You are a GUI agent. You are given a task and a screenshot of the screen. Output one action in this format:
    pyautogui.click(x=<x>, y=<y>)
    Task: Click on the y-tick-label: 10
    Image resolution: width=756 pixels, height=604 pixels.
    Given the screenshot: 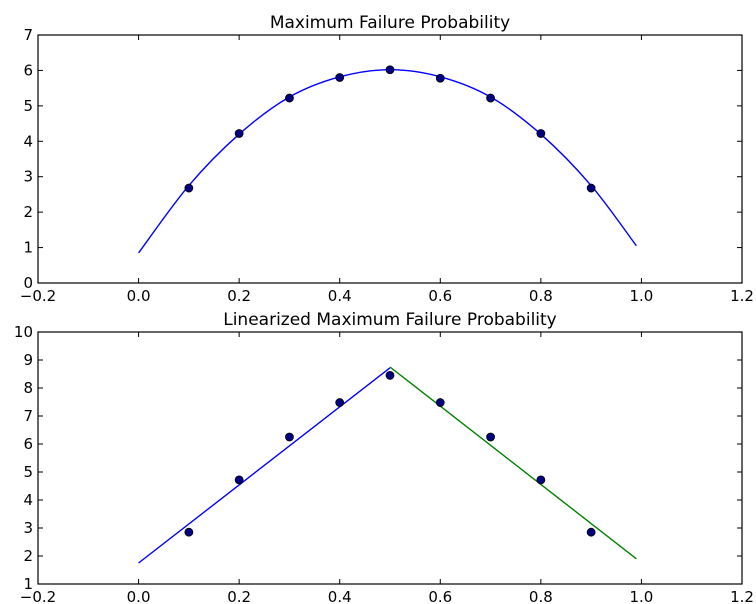 What is the action you would take?
    pyautogui.click(x=23, y=332)
    